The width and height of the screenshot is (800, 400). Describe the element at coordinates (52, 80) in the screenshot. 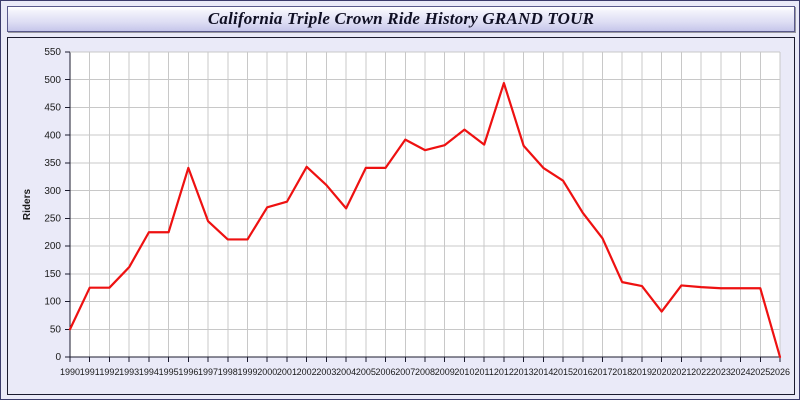

I see `y-tick-label: 500` at that location.